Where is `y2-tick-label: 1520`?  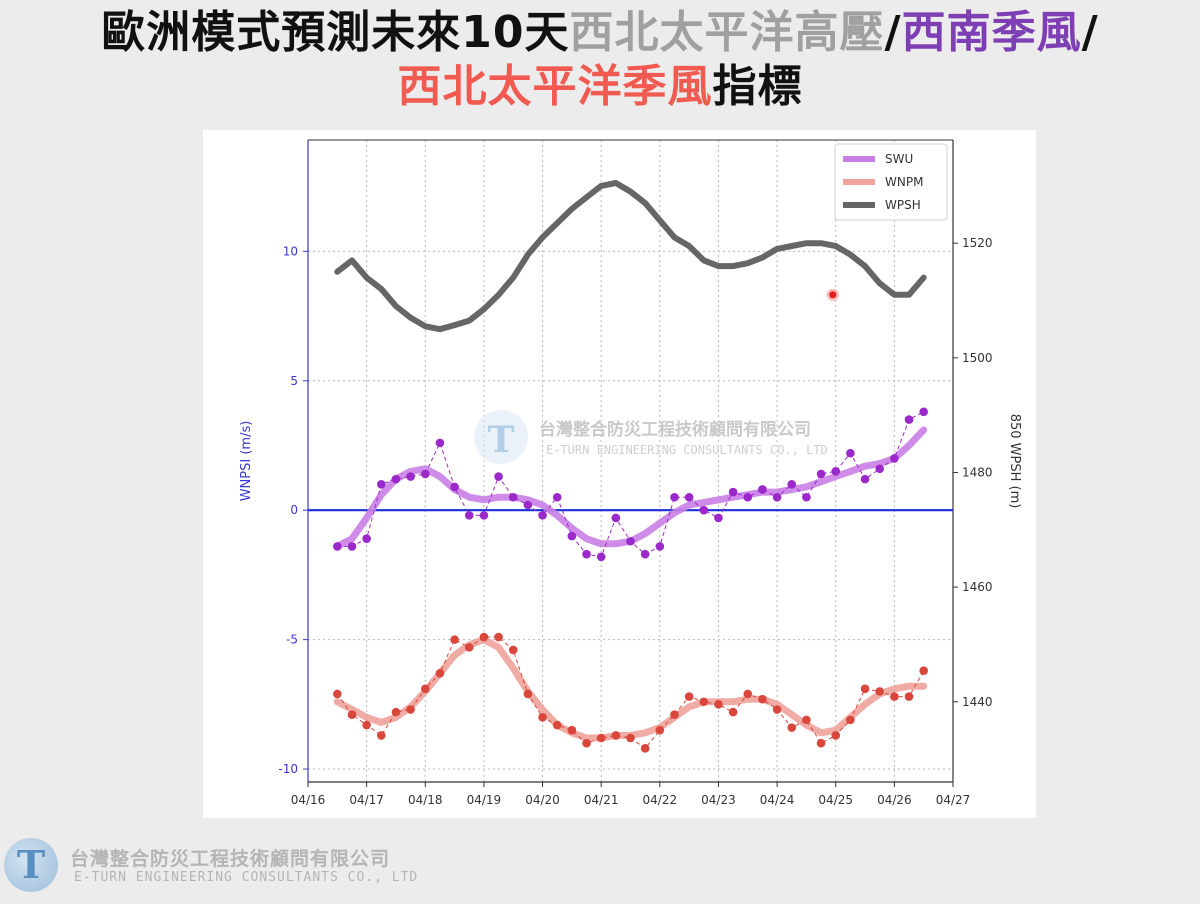
y2-tick-label: 1520 is located at coordinates (977, 243).